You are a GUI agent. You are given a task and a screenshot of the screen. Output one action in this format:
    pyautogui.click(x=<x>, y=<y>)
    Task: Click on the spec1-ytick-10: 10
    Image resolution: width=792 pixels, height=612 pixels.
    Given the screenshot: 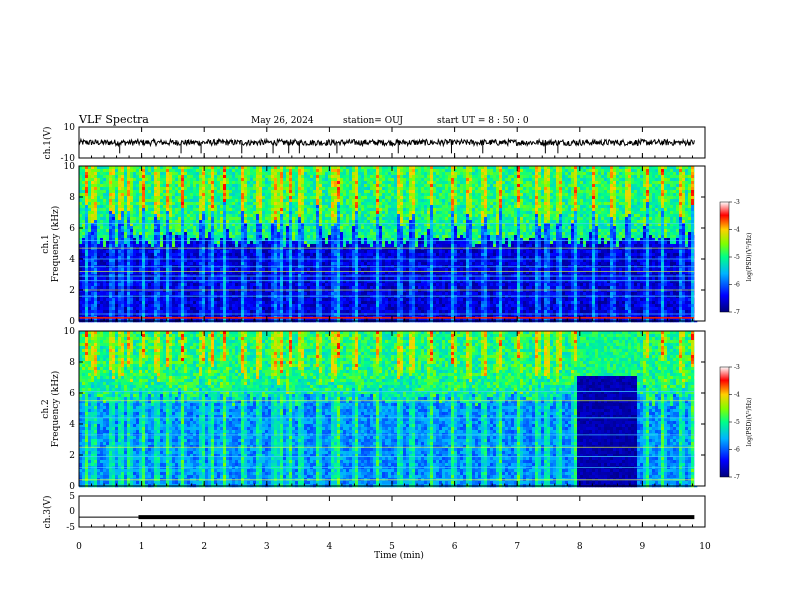 What is the action you would take?
    pyautogui.click(x=70, y=167)
    